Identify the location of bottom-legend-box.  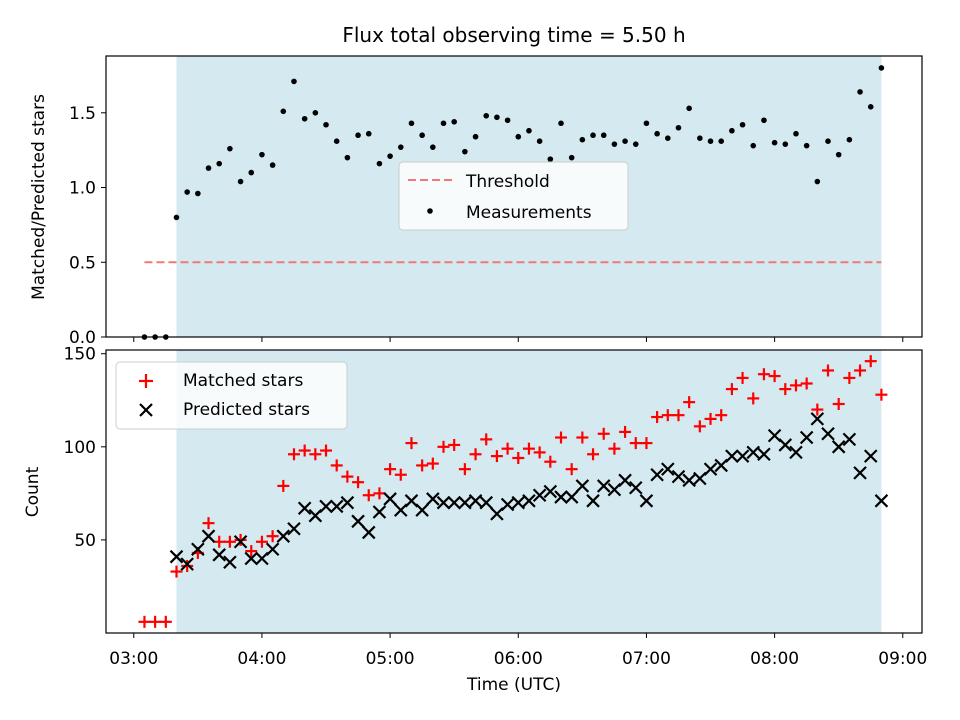
(231, 395).